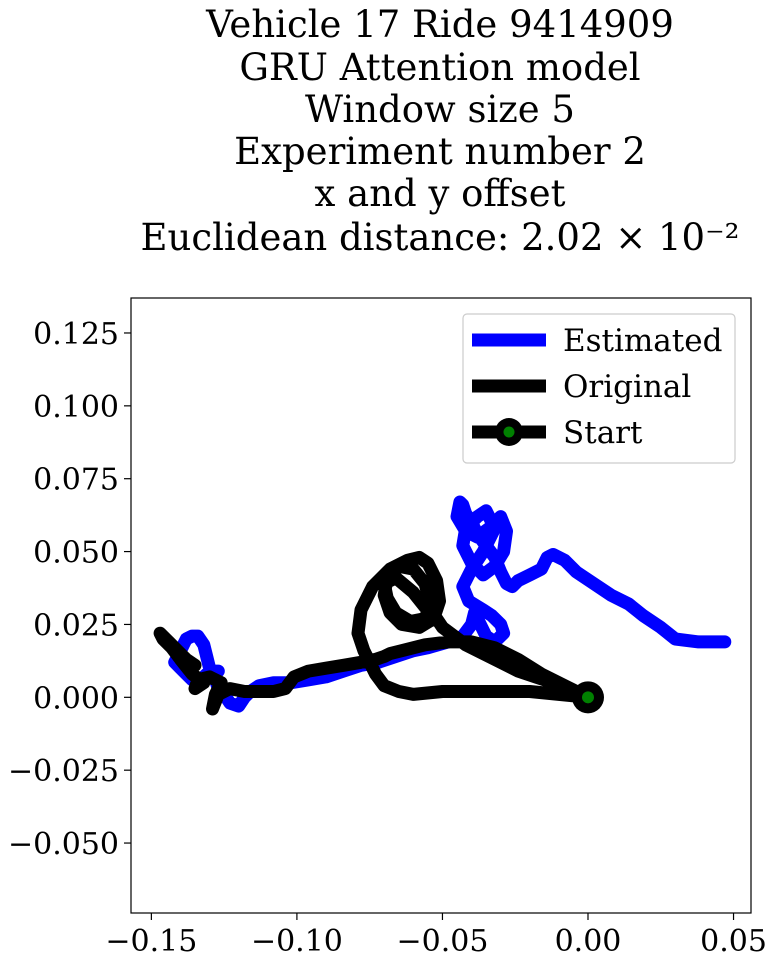 The image size is (776, 961). I want to click on legend: Estimated Original Start, so click(599, 388).